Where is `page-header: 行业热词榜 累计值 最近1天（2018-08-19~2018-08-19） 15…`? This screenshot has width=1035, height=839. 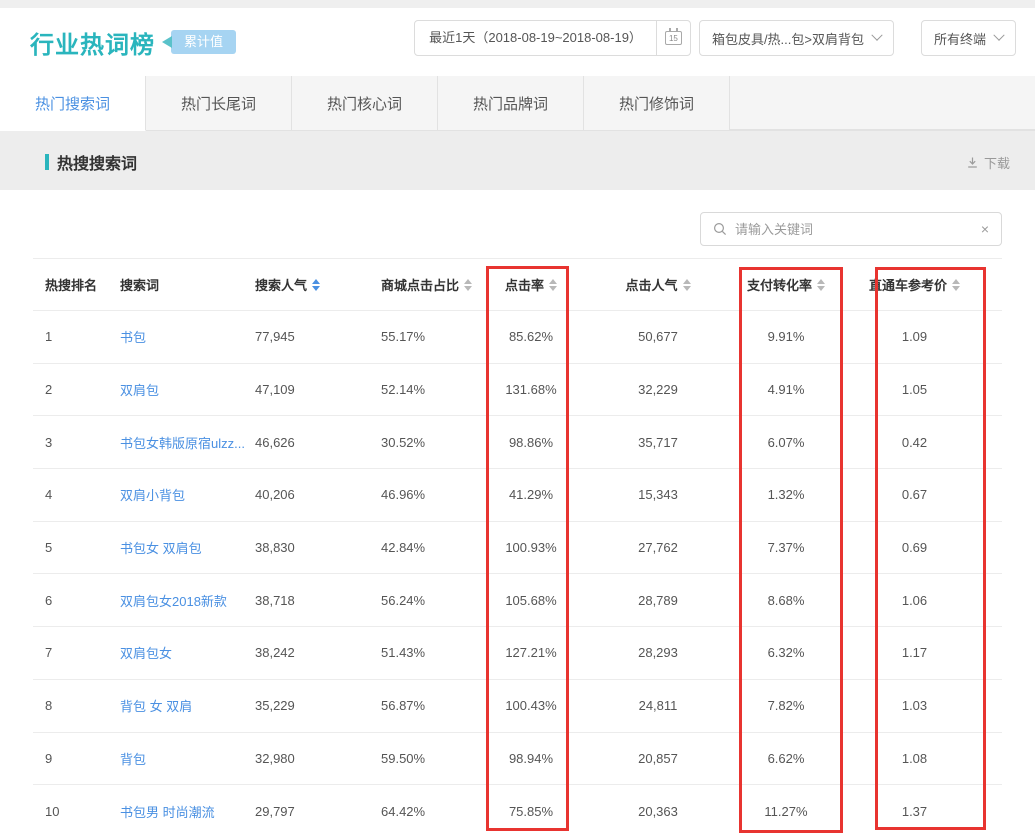 page-header: 行业热词榜 累计值 最近1天（2018-08-19~2018-08-19） 15… is located at coordinates (517, 42).